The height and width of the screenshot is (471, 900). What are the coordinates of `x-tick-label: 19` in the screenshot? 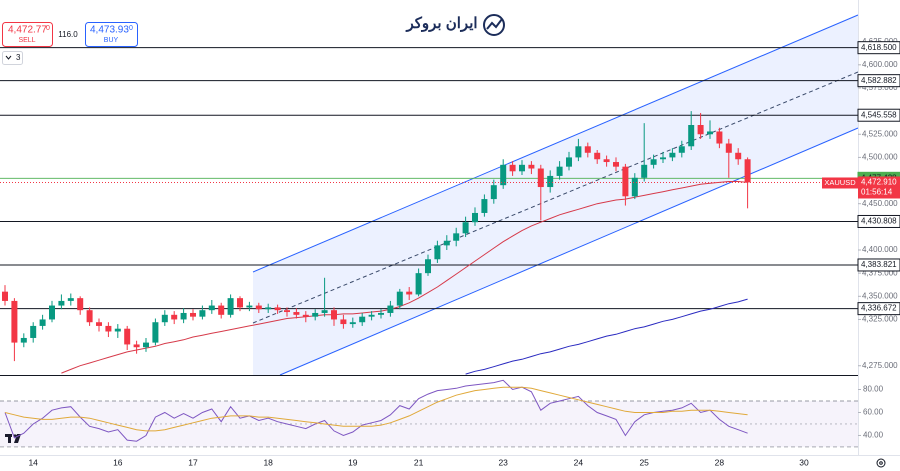 It's located at (353, 462).